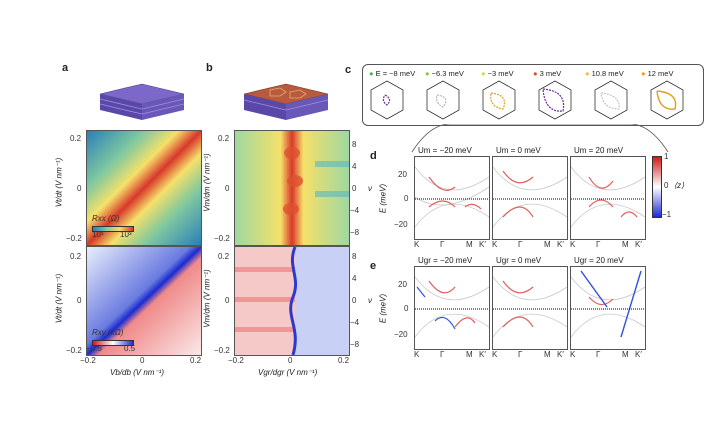  What do you see at coordinates (209, 68) in the screenshot?
I see `panel-b-label: b` at bounding box center [209, 68].